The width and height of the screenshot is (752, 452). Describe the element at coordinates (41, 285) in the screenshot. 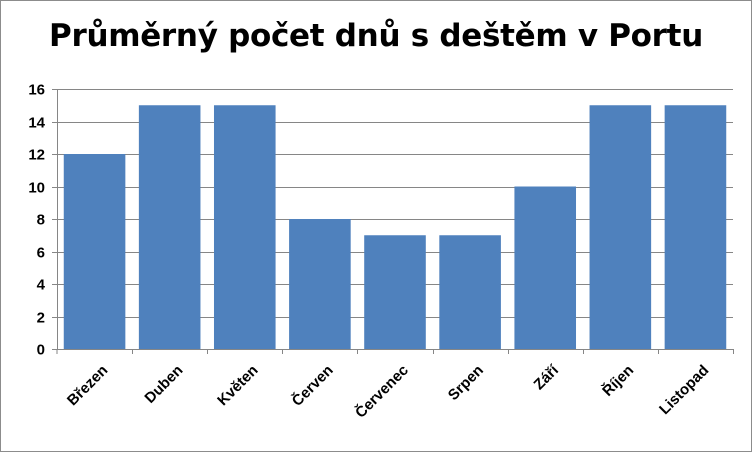

I see `y-tick-label: 4` at that location.